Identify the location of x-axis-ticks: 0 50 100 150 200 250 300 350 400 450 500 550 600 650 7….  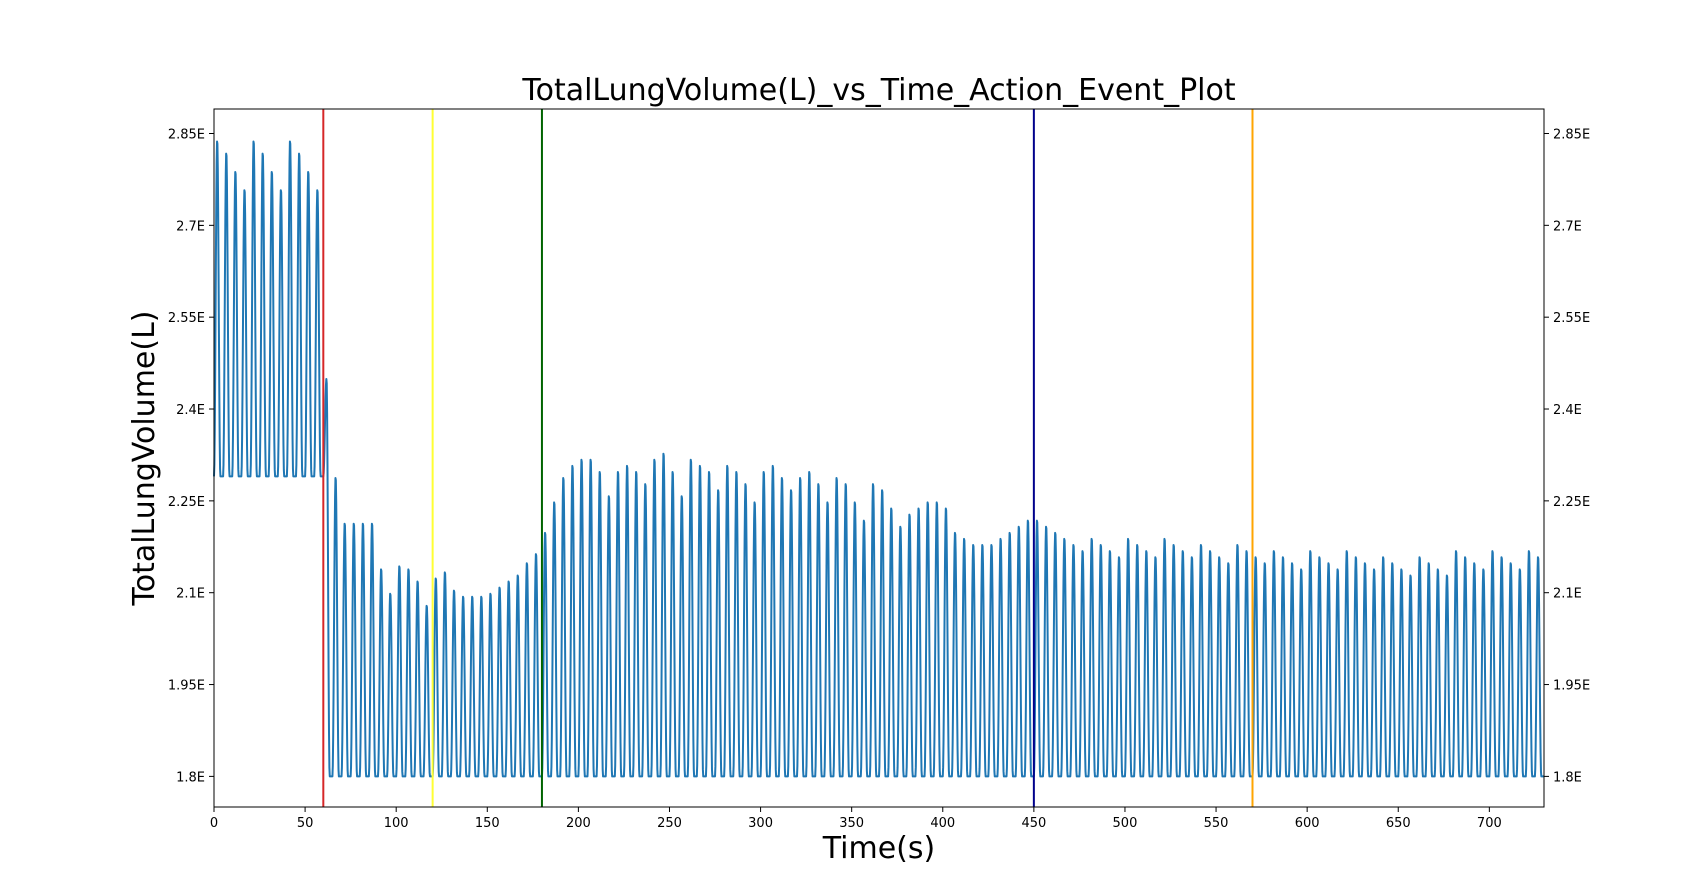
(856, 819).